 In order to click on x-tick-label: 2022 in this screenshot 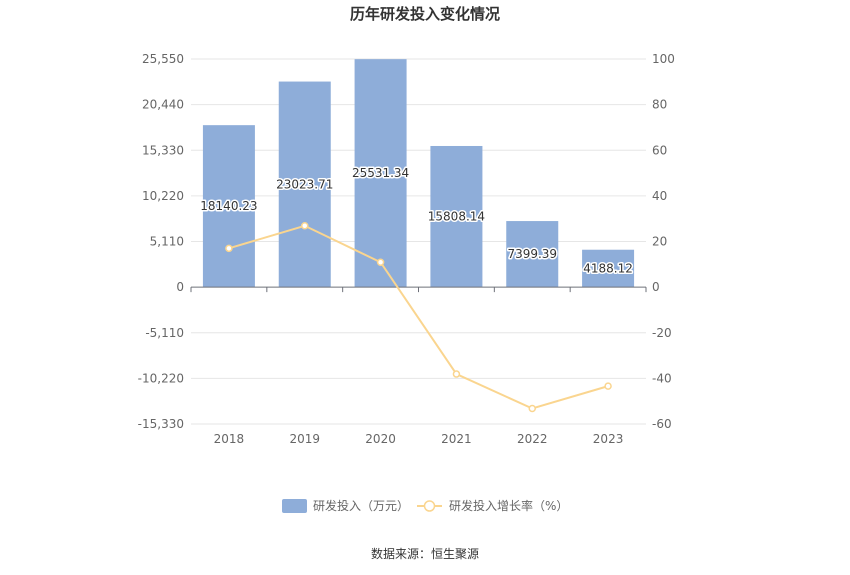, I will do `click(532, 439)`.